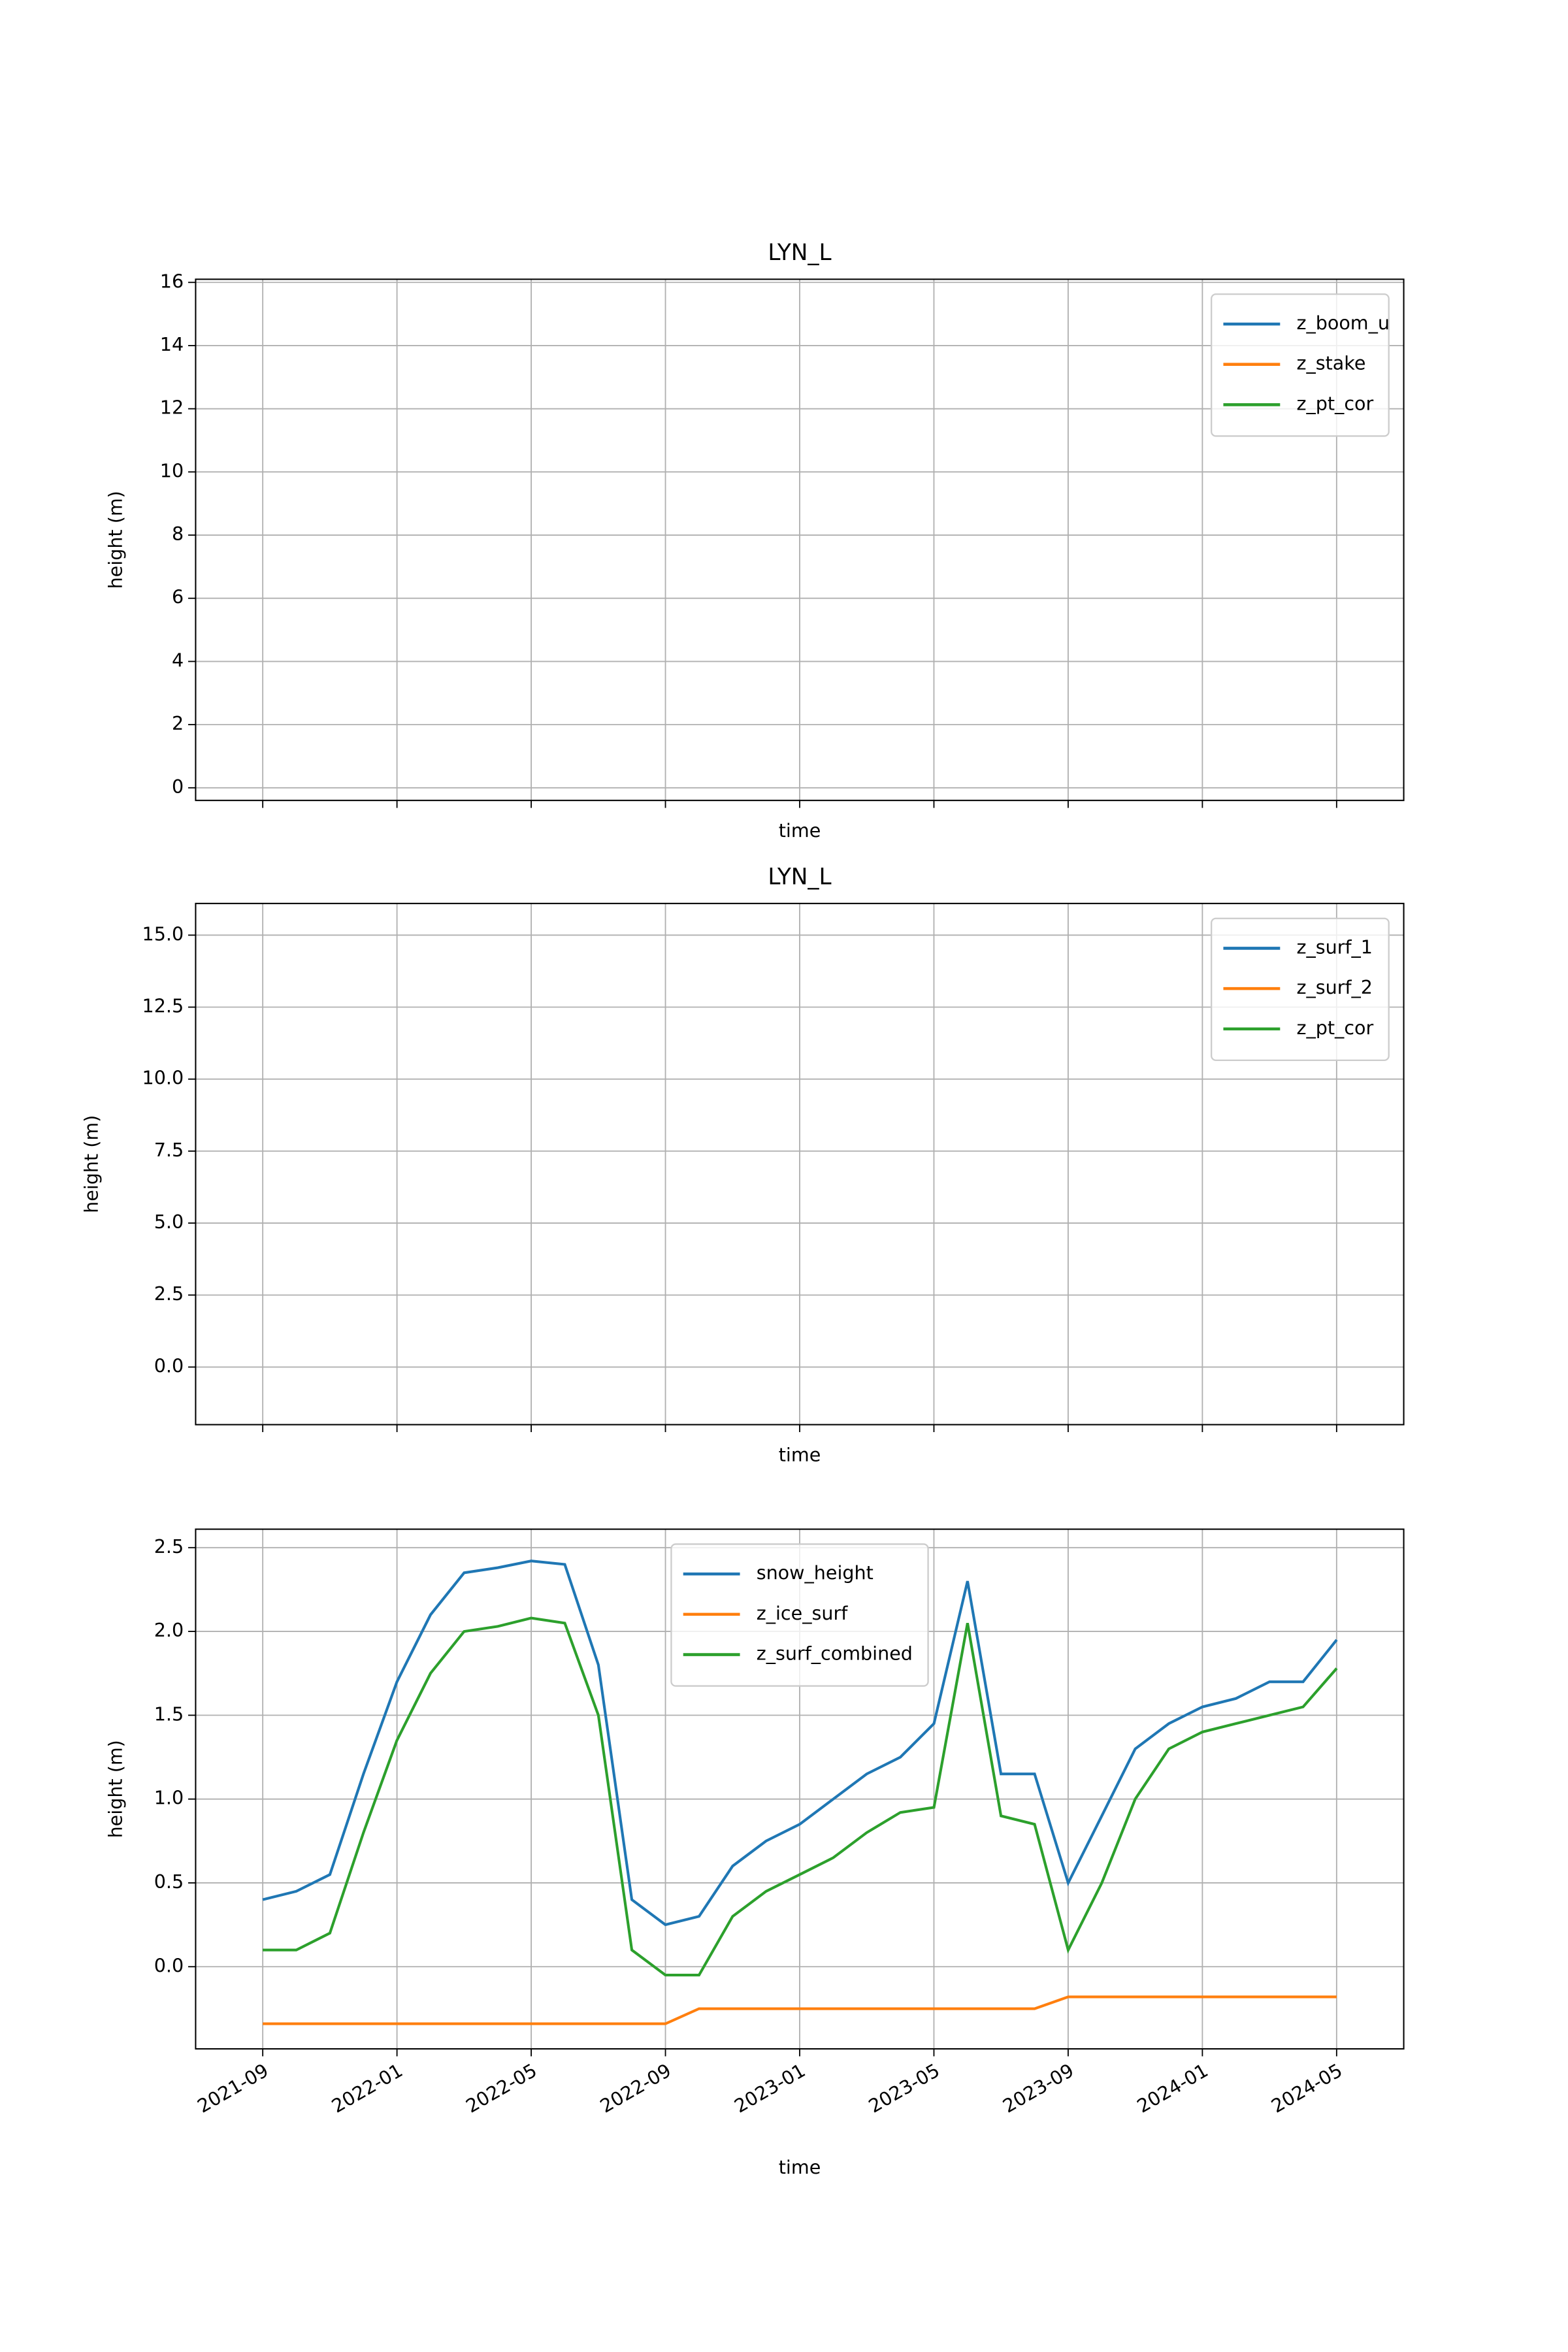 The height and width of the screenshot is (2352, 1568). What do you see at coordinates (169, 1150) in the screenshot?
I see `y-tick-label: 7.5` at bounding box center [169, 1150].